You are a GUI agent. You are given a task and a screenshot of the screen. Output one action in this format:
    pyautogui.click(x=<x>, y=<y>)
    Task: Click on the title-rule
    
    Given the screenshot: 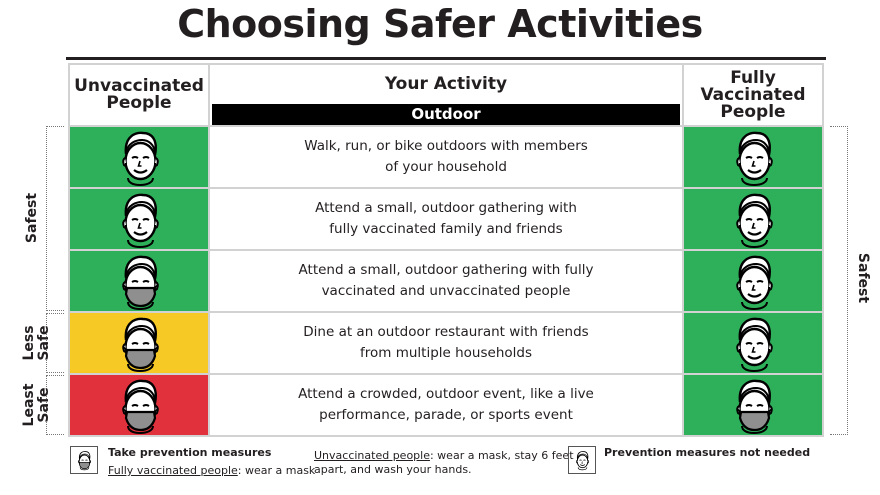 What is the action you would take?
    pyautogui.click(x=446, y=58)
    